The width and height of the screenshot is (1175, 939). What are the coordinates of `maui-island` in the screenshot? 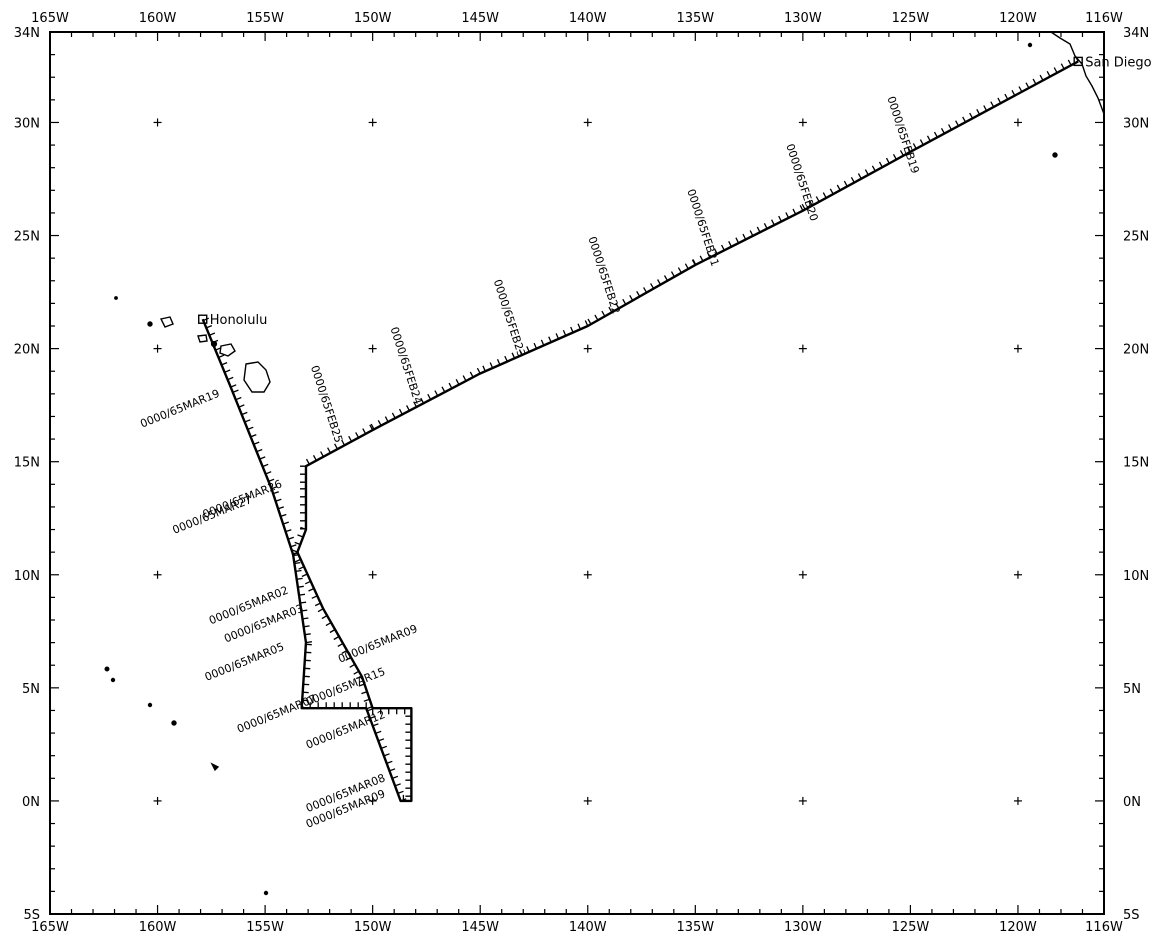 It's located at (227, 350).